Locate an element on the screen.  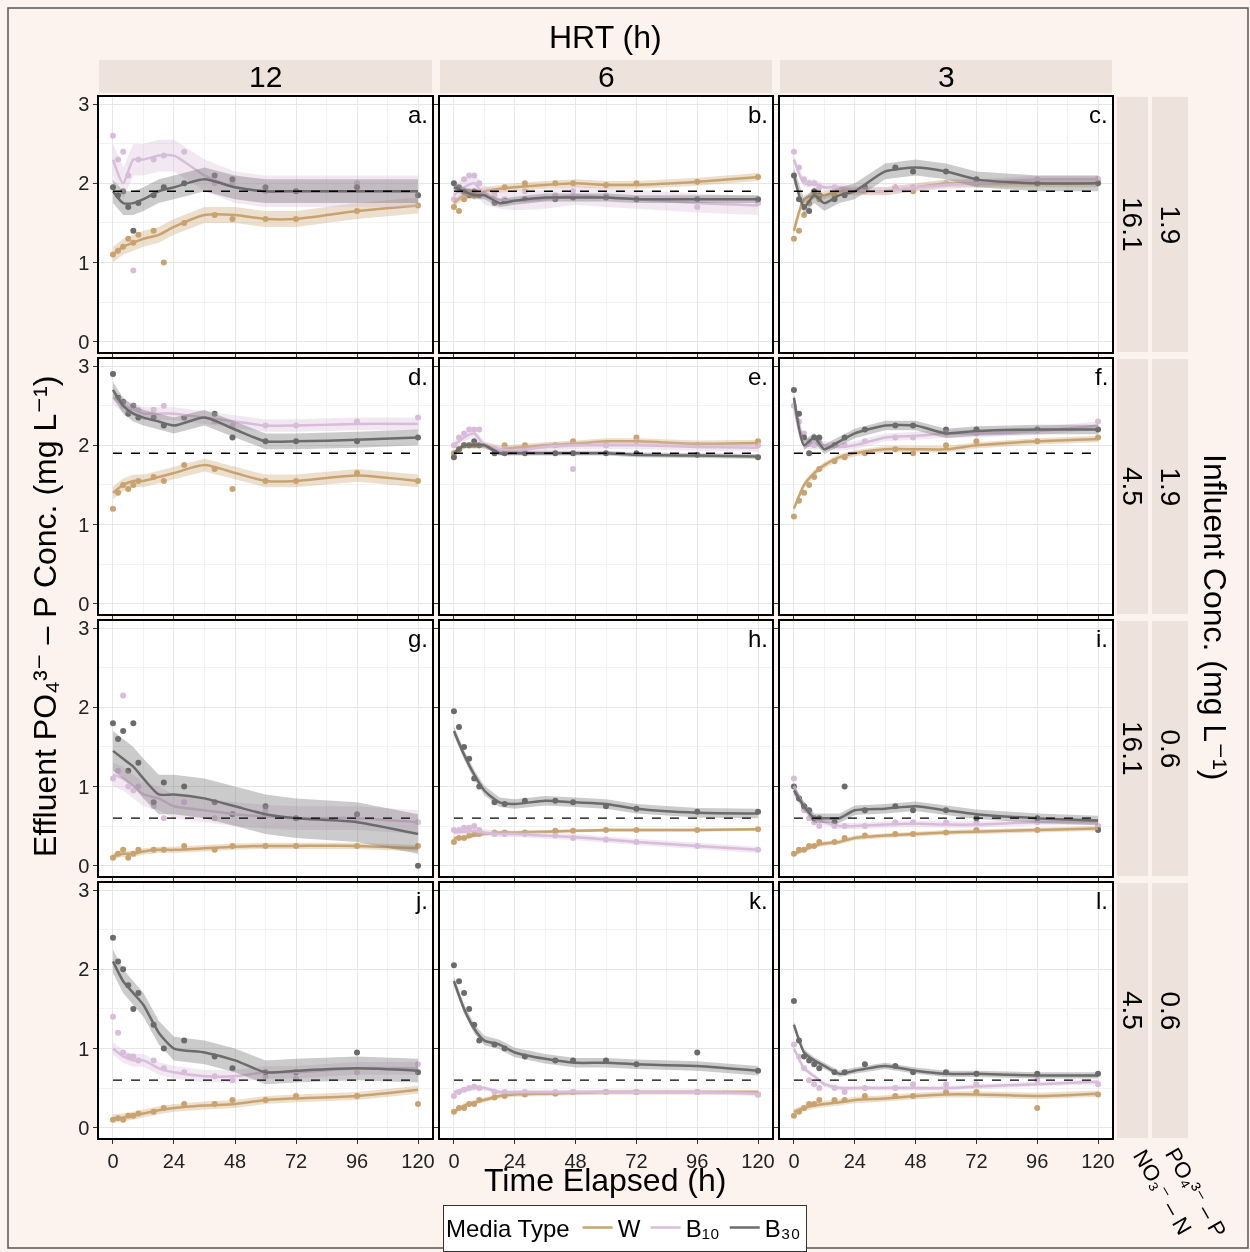
chart-title: 3 is located at coordinates (946, 76).